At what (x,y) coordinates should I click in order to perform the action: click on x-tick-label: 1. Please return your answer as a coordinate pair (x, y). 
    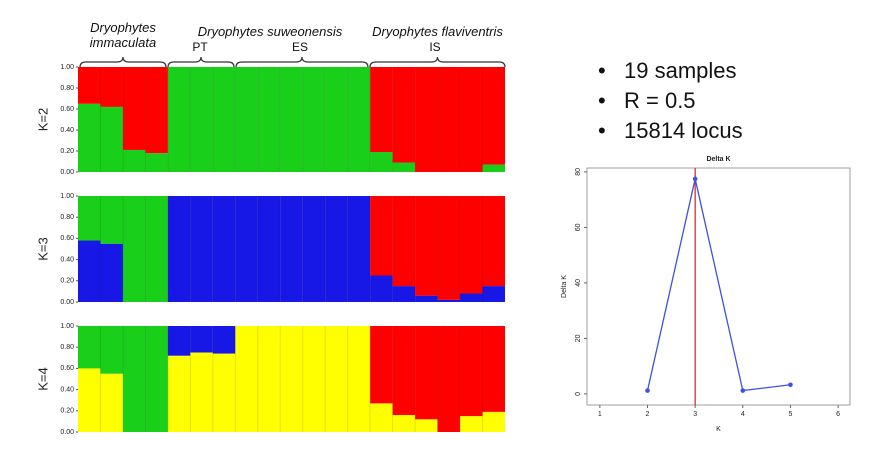
    Looking at the image, I should click on (600, 414).